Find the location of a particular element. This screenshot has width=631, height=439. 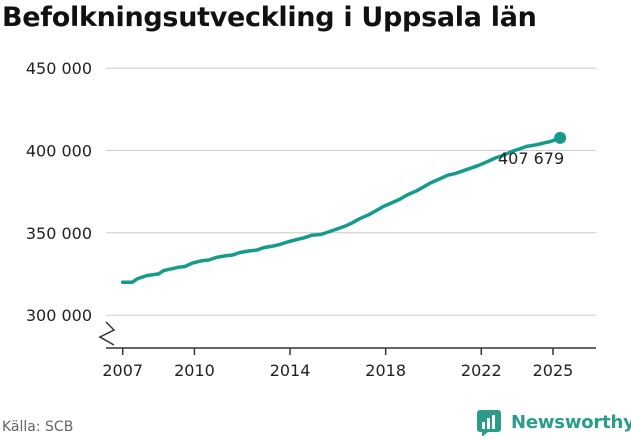

source-note: Källa: SCB is located at coordinates (38, 427).